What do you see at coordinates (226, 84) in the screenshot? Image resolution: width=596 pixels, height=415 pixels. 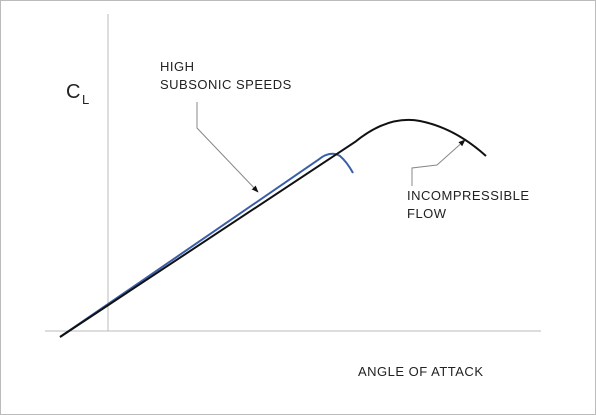 I see `annotation-line: SUBSONIC SPEEDS` at bounding box center [226, 84].